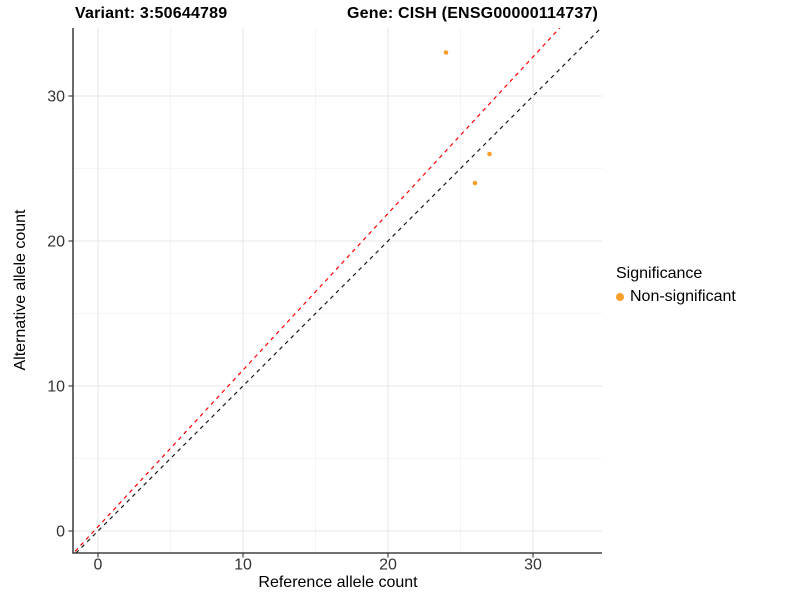 The width and height of the screenshot is (800, 600). I want to click on y-axis-title: Alternative allele count, so click(20, 290).